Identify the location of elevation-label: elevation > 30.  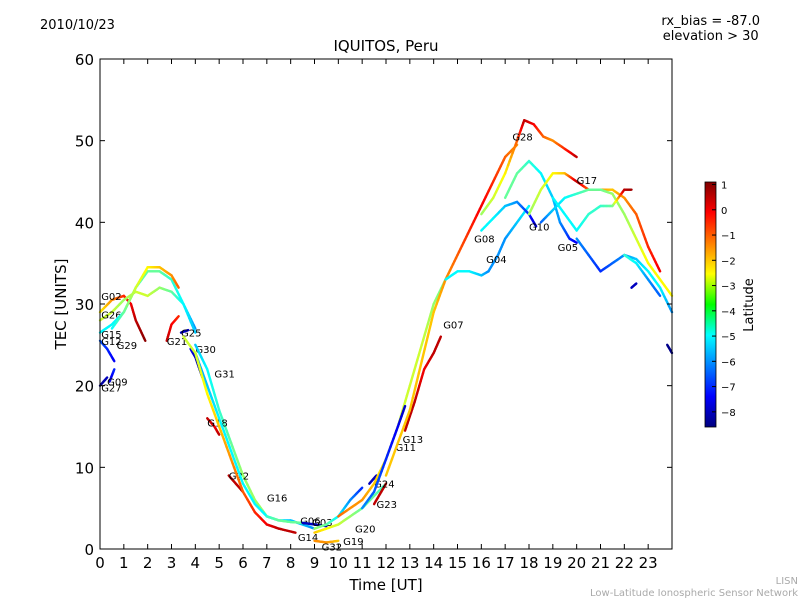
(710, 36).